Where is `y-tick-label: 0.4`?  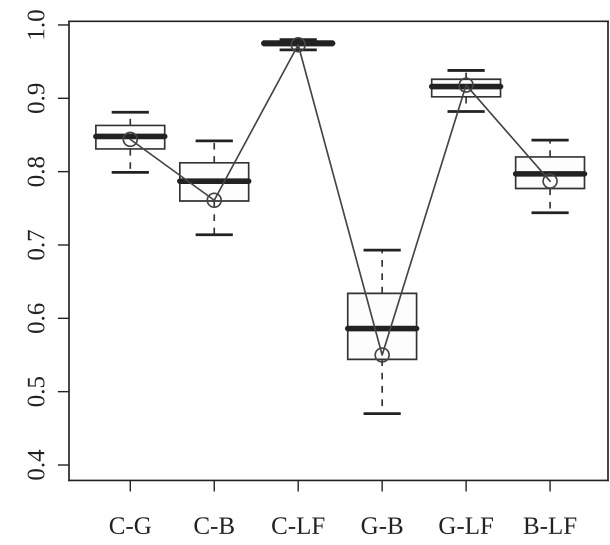 y-tick-label: 0.4 is located at coordinates (36, 465).